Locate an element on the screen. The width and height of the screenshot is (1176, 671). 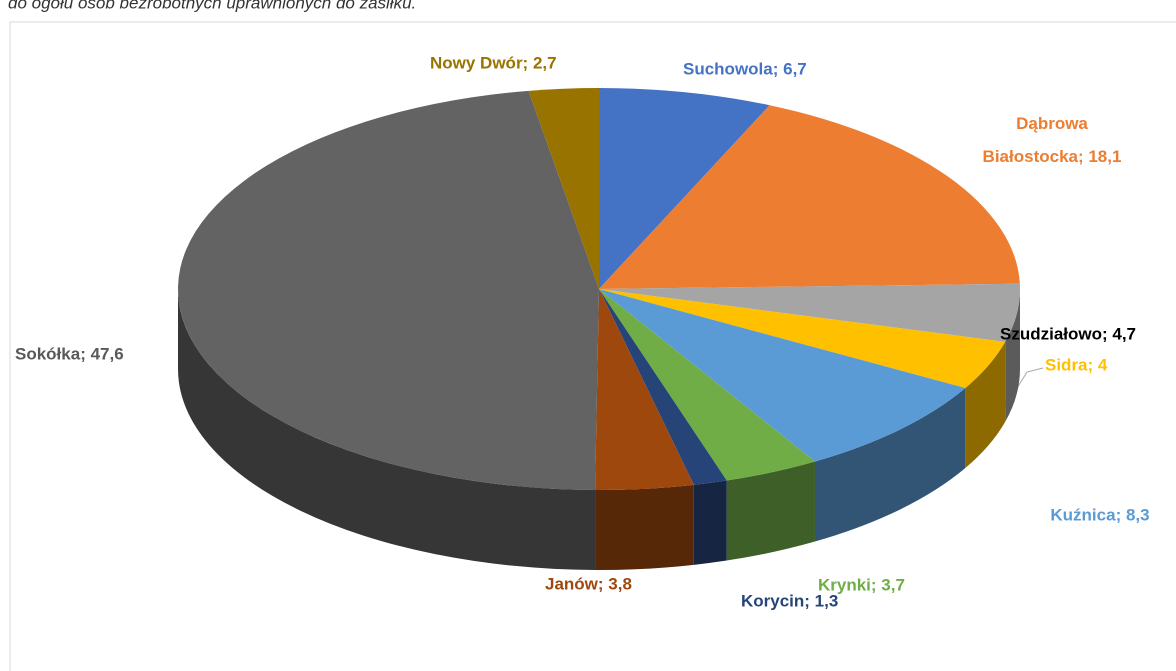
data-label: Suchowola; 6,7 is located at coordinates (745, 68).